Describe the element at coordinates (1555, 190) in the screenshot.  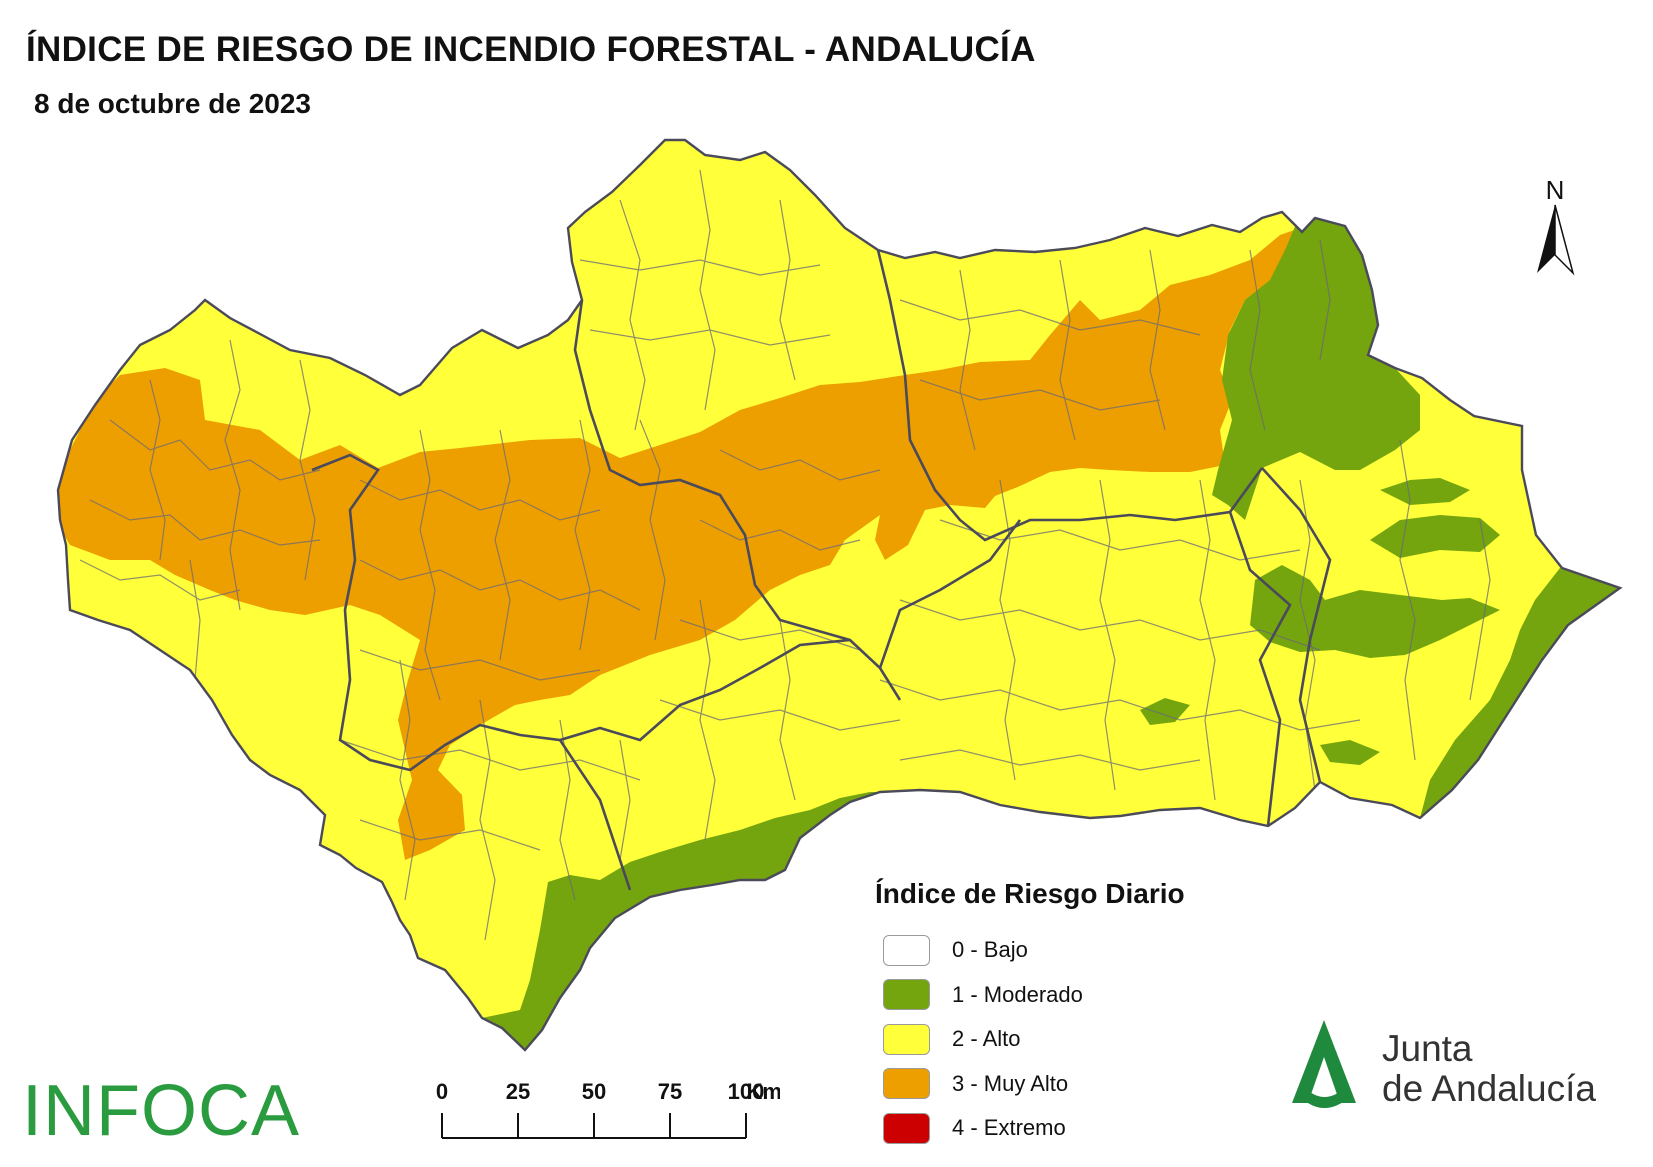
I see `north-label: N` at that location.